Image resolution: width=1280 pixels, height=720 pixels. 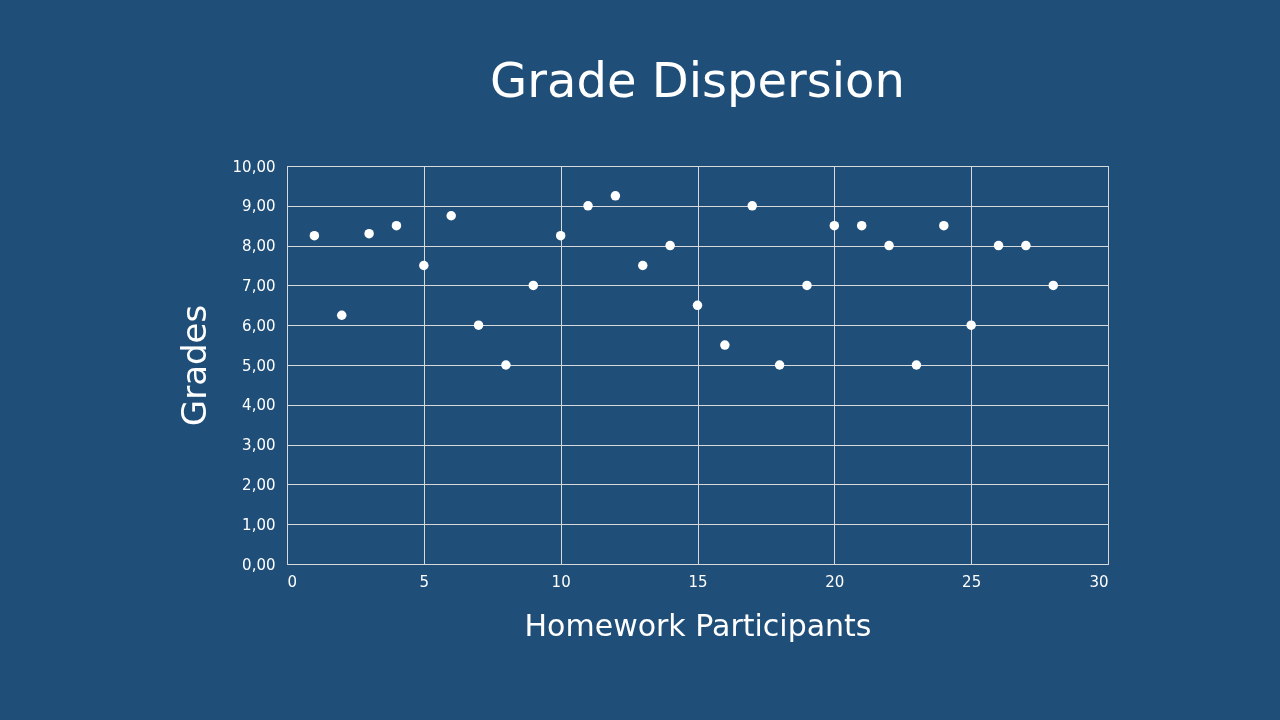 What do you see at coordinates (972, 581) in the screenshot?
I see `x-tick-label: 25` at bounding box center [972, 581].